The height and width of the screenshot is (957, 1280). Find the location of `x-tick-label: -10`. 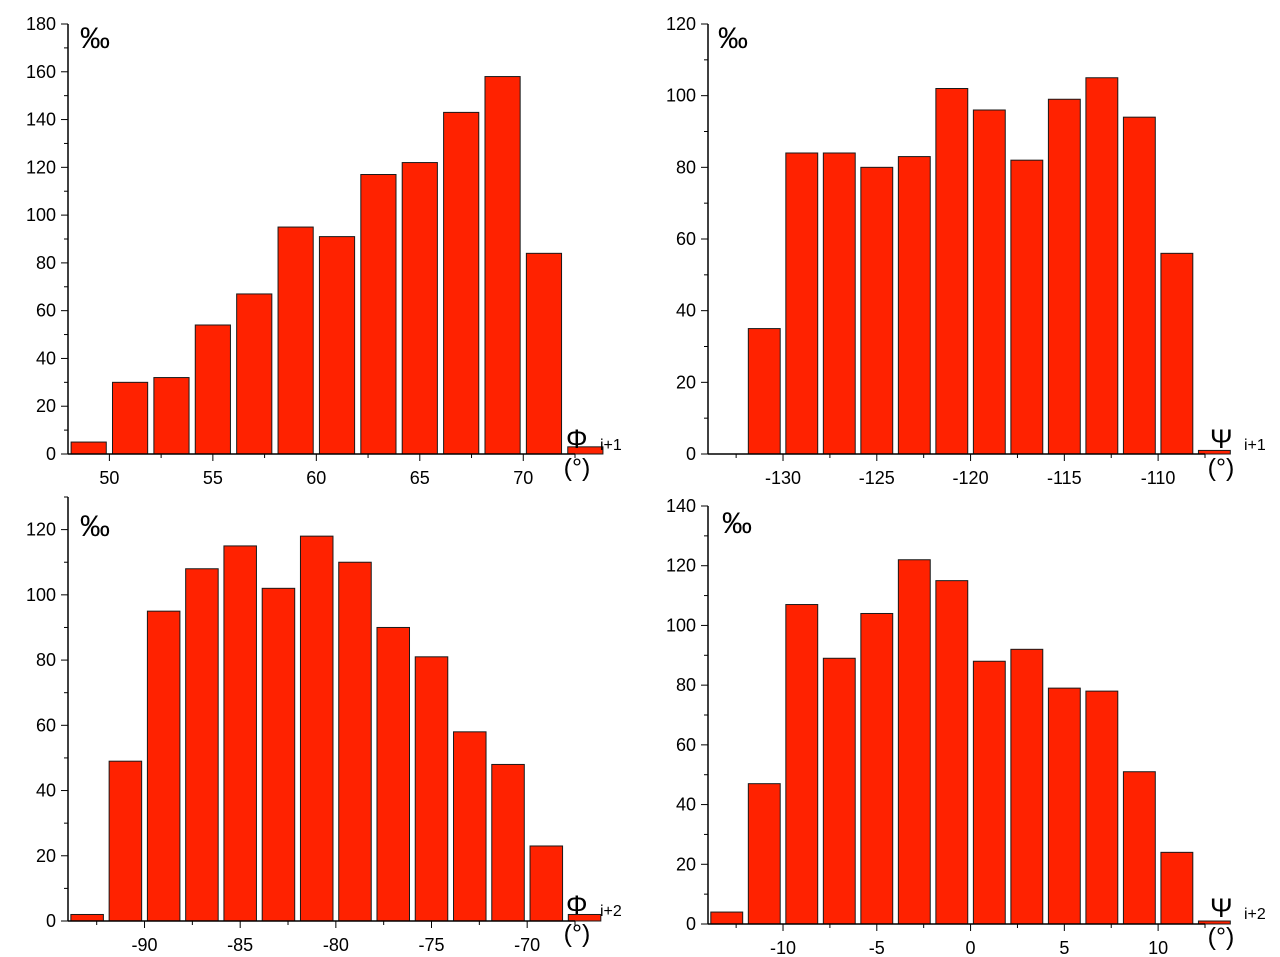

x-tick-label: -10 is located at coordinates (783, 947).